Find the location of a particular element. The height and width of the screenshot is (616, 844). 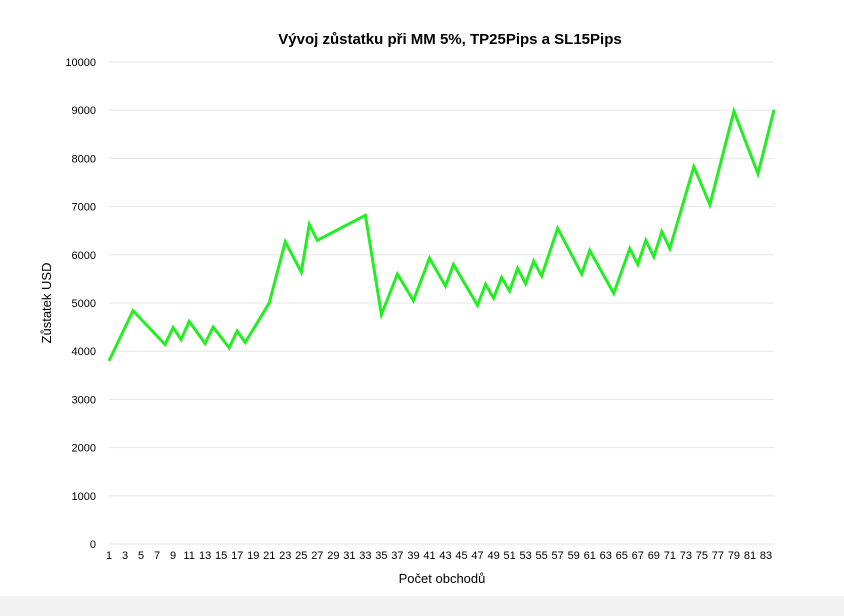

x-tick-label: 27 is located at coordinates (317, 556).